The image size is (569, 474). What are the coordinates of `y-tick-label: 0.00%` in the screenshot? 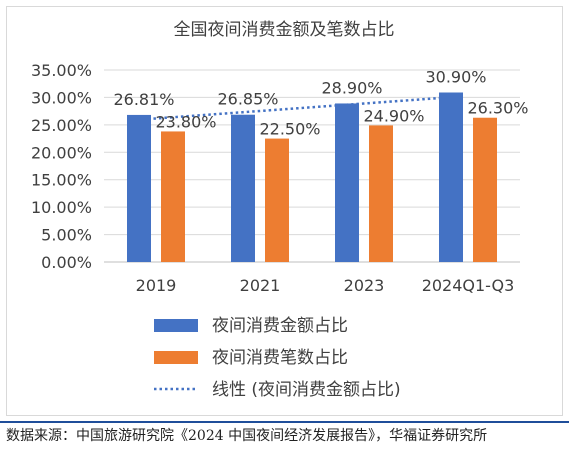 It's located at (66, 262).